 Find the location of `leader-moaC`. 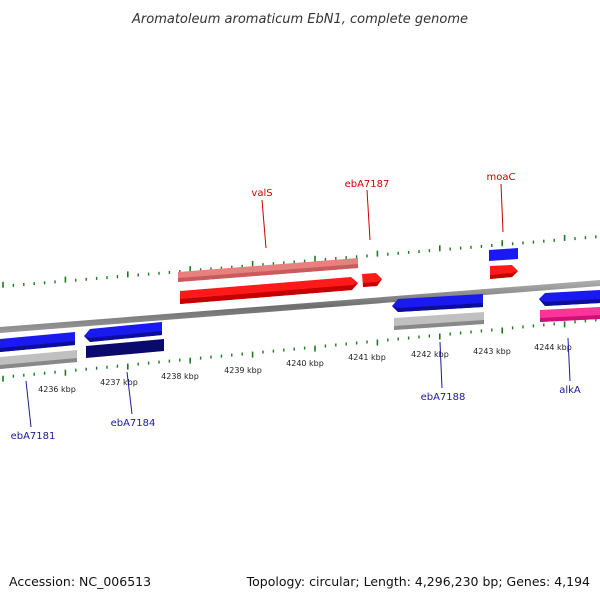

leader-moaC is located at coordinates (502, 208).